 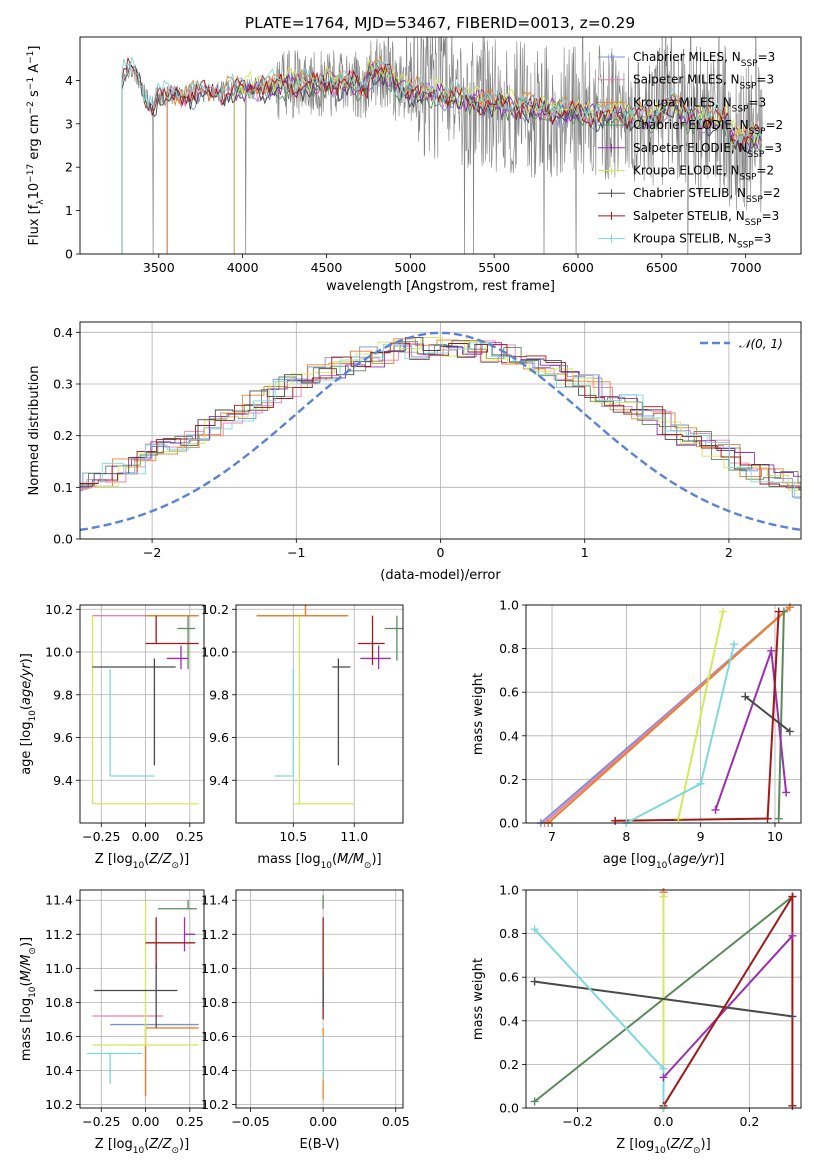 What do you see at coordinates (101, 1121) in the screenshot?
I see `x-tick-label: −0.25` at bounding box center [101, 1121].